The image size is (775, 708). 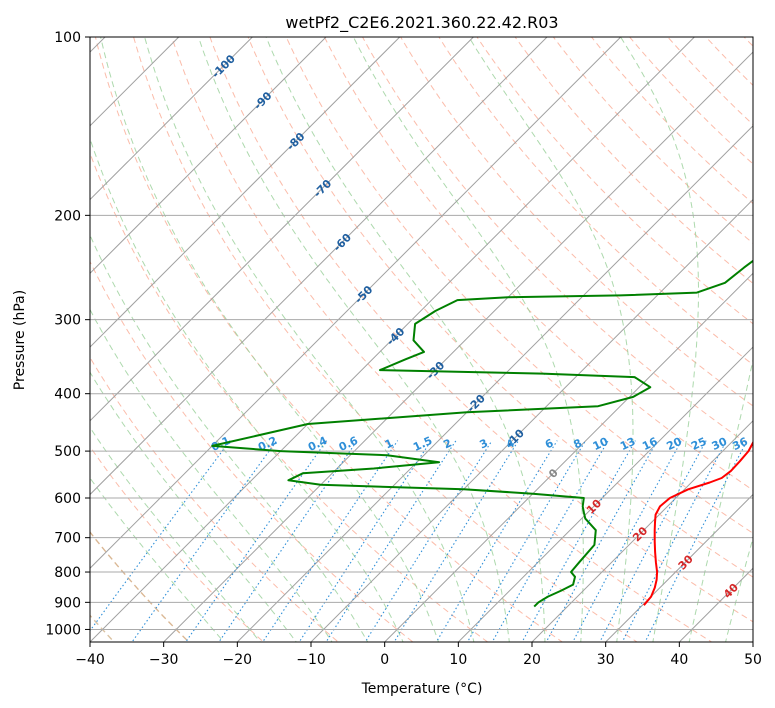 What do you see at coordinates (384, 660) in the screenshot?
I see `x-tick-label: 0` at bounding box center [384, 660].